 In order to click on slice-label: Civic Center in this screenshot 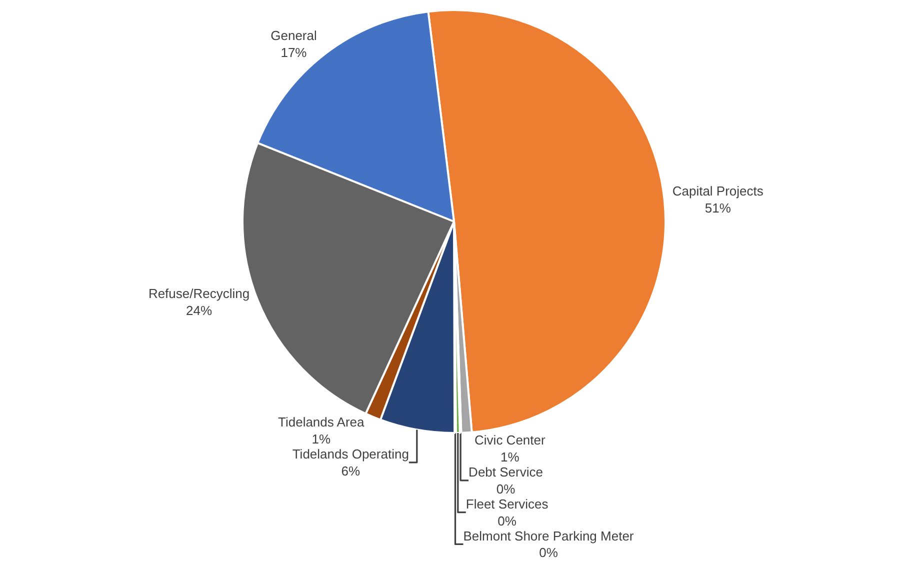, I will do `click(510, 440)`.